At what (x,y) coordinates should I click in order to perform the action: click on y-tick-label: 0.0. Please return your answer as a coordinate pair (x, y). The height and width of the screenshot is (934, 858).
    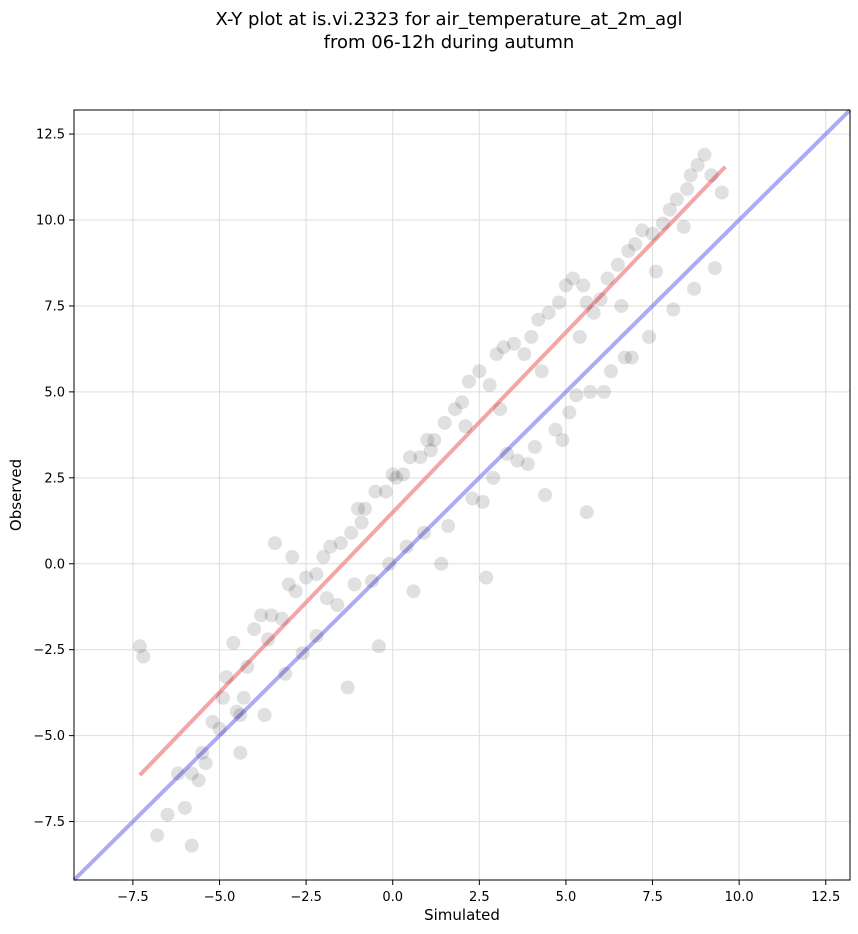
    Looking at the image, I should click on (54, 564).